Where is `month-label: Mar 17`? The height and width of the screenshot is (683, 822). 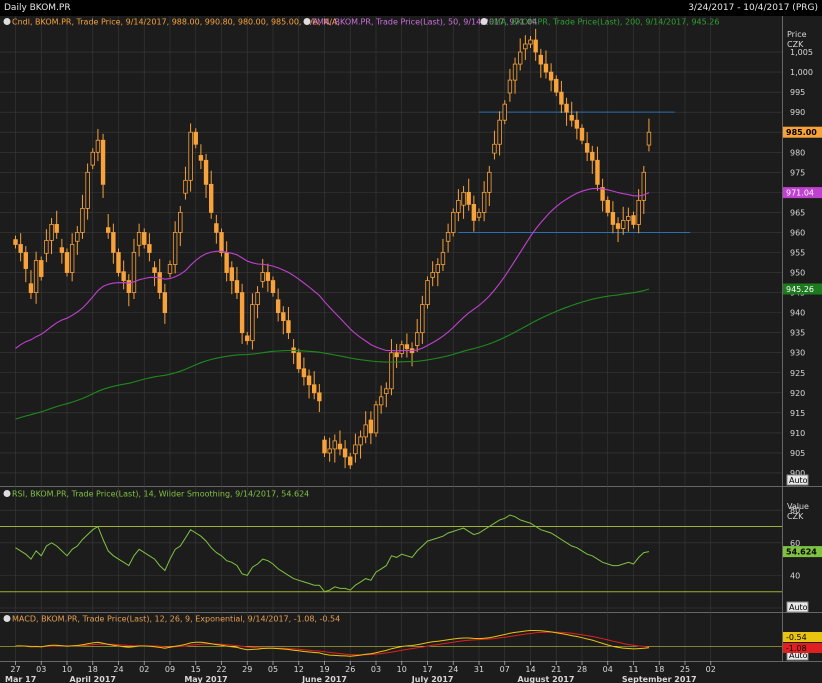 month-label: Mar 17 is located at coordinates (20, 679).